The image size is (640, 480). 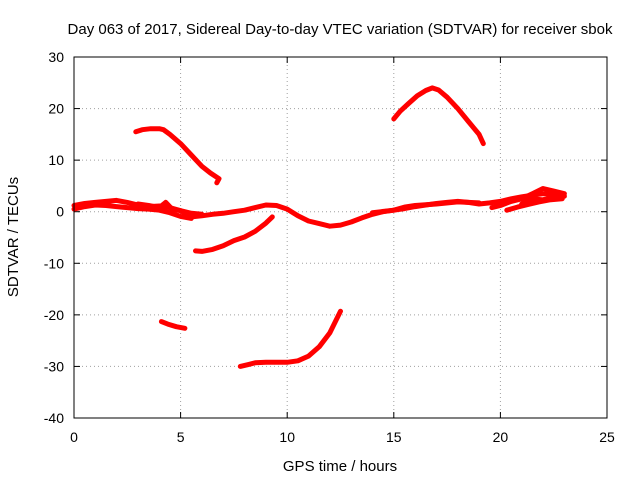 I want to click on x-axis-tick-labels: 0 5 10 15 20 25, so click(x=342, y=437).